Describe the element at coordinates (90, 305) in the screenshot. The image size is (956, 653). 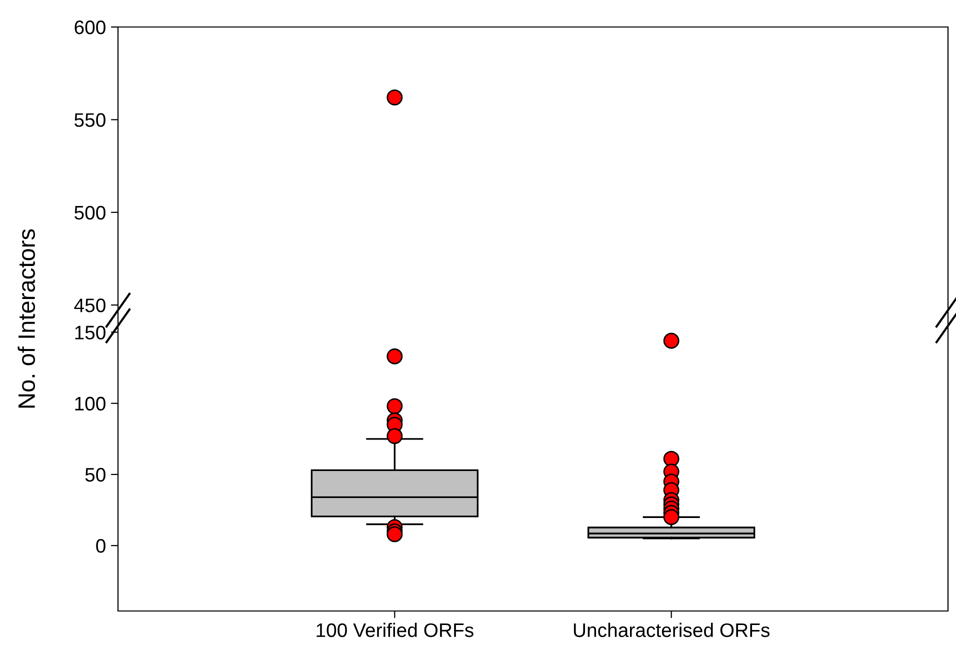
I see `y-tick-label: 450` at that location.